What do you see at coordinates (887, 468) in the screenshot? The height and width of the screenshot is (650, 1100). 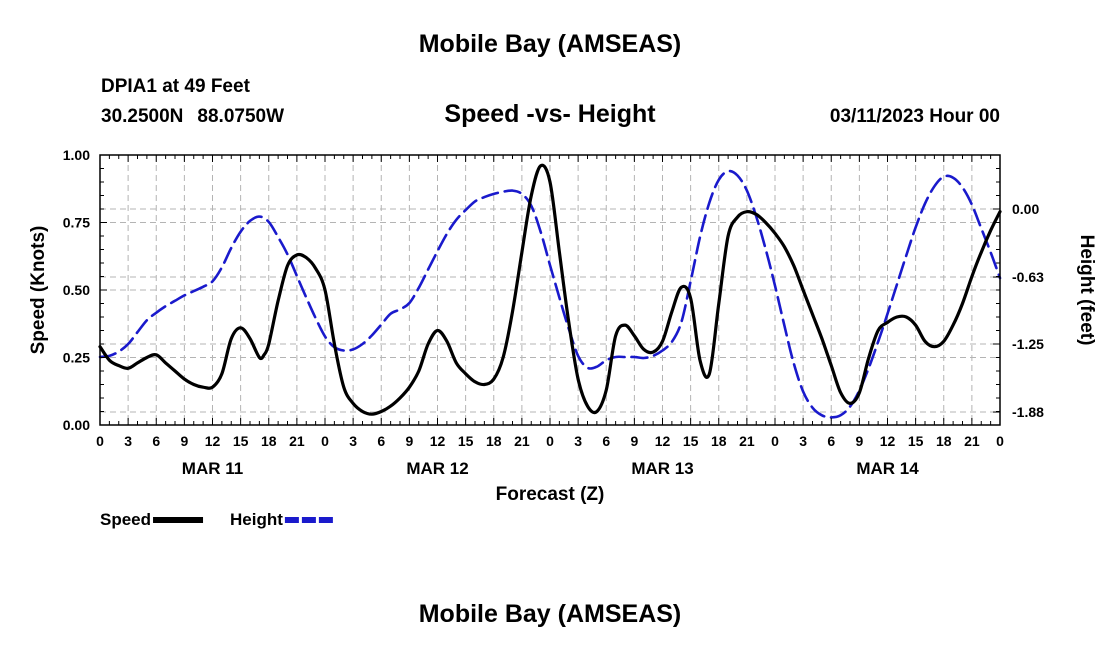 I see `day-label: MAR 14` at bounding box center [887, 468].